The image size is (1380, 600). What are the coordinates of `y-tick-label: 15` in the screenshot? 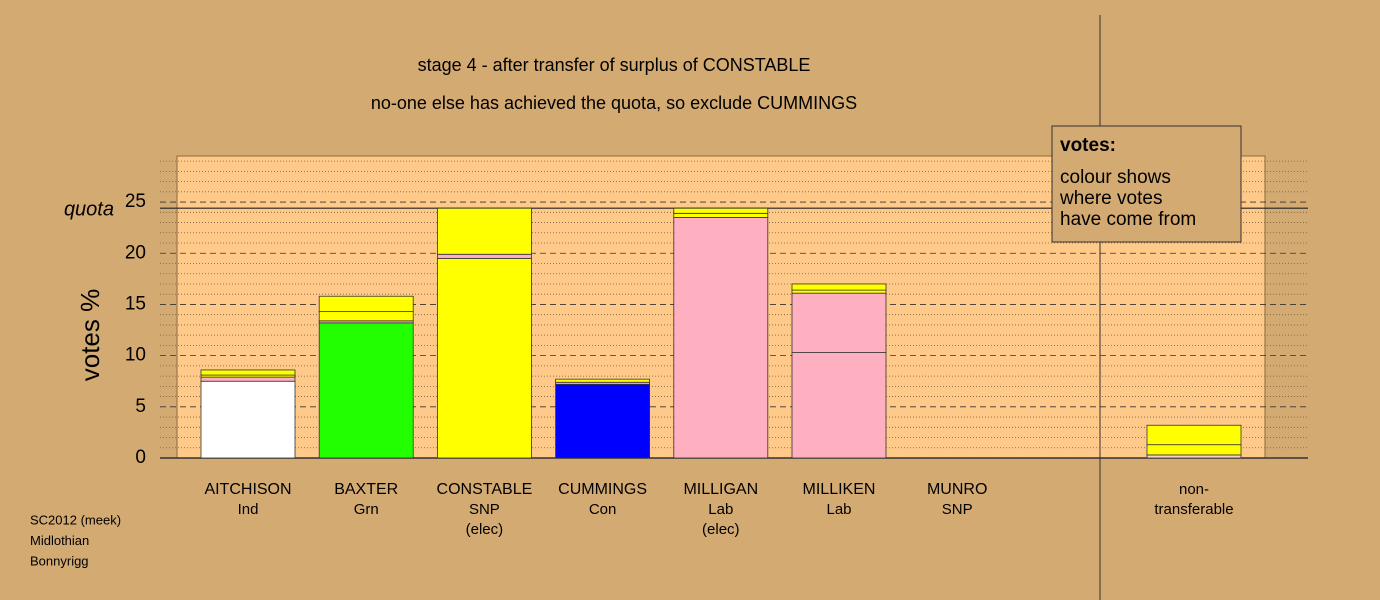 It's located at (135, 303).